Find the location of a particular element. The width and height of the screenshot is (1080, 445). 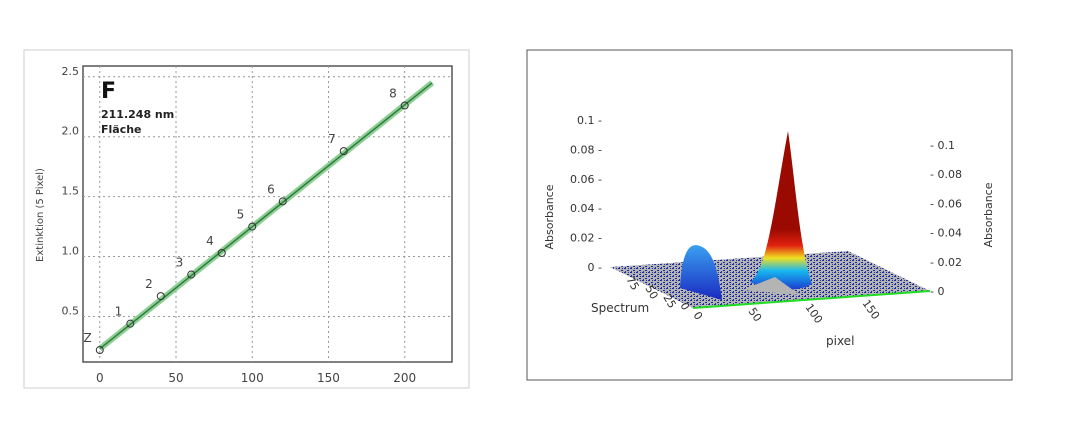

z-axis-label-left: Absorbance is located at coordinates (549, 216).